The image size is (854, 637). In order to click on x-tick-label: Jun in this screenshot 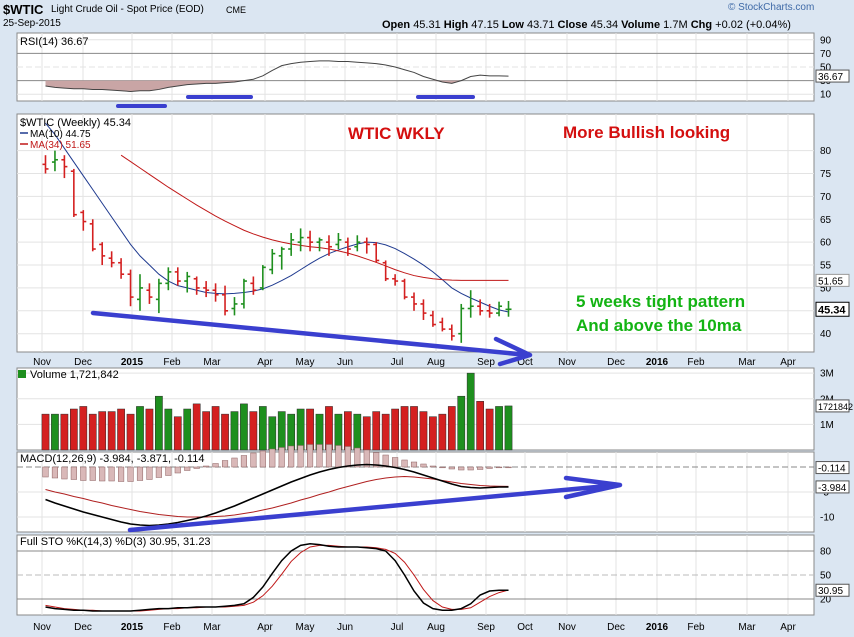, I will do `click(345, 362)`.